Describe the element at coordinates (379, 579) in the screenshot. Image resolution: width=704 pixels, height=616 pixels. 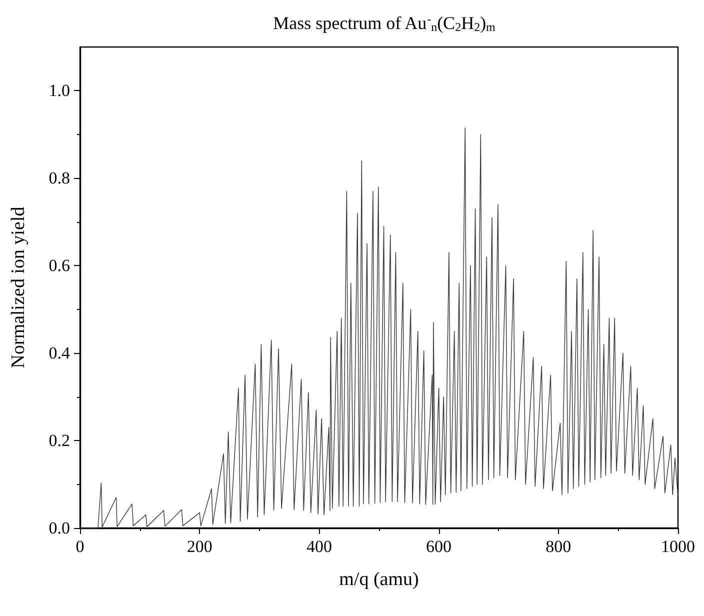
I see `x-axis-title: m/q (amu)` at that location.